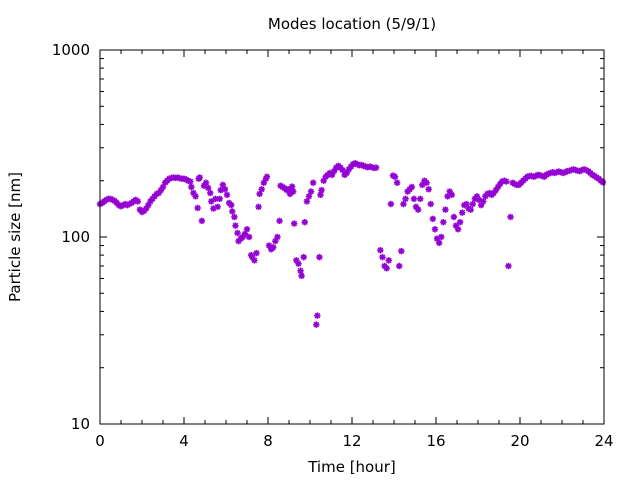 This screenshot has height=480, width=640. I want to click on x-tick-label: 4, so click(184, 441).